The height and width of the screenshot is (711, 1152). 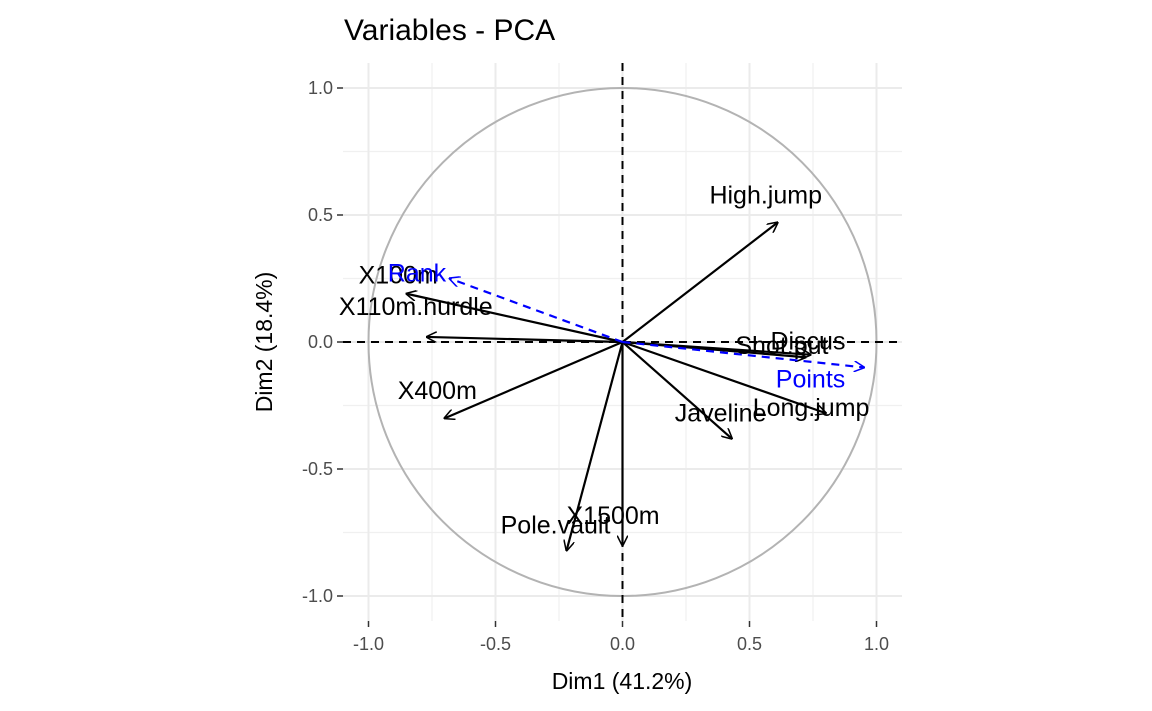 What do you see at coordinates (676, 390) in the screenshot?
I see `arrow-javeline` at bounding box center [676, 390].